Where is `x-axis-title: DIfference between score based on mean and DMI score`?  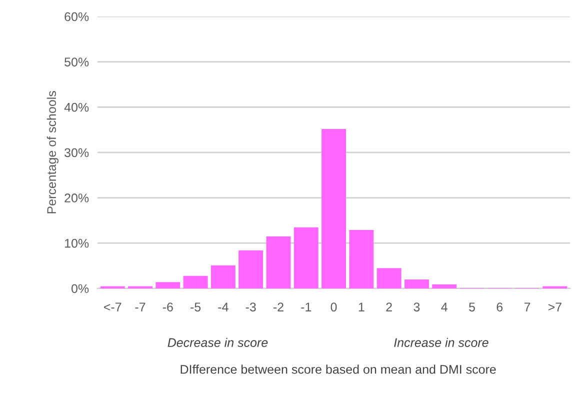 x-axis-title: DIfference between score based on mean and DMI score is located at coordinates (338, 369).